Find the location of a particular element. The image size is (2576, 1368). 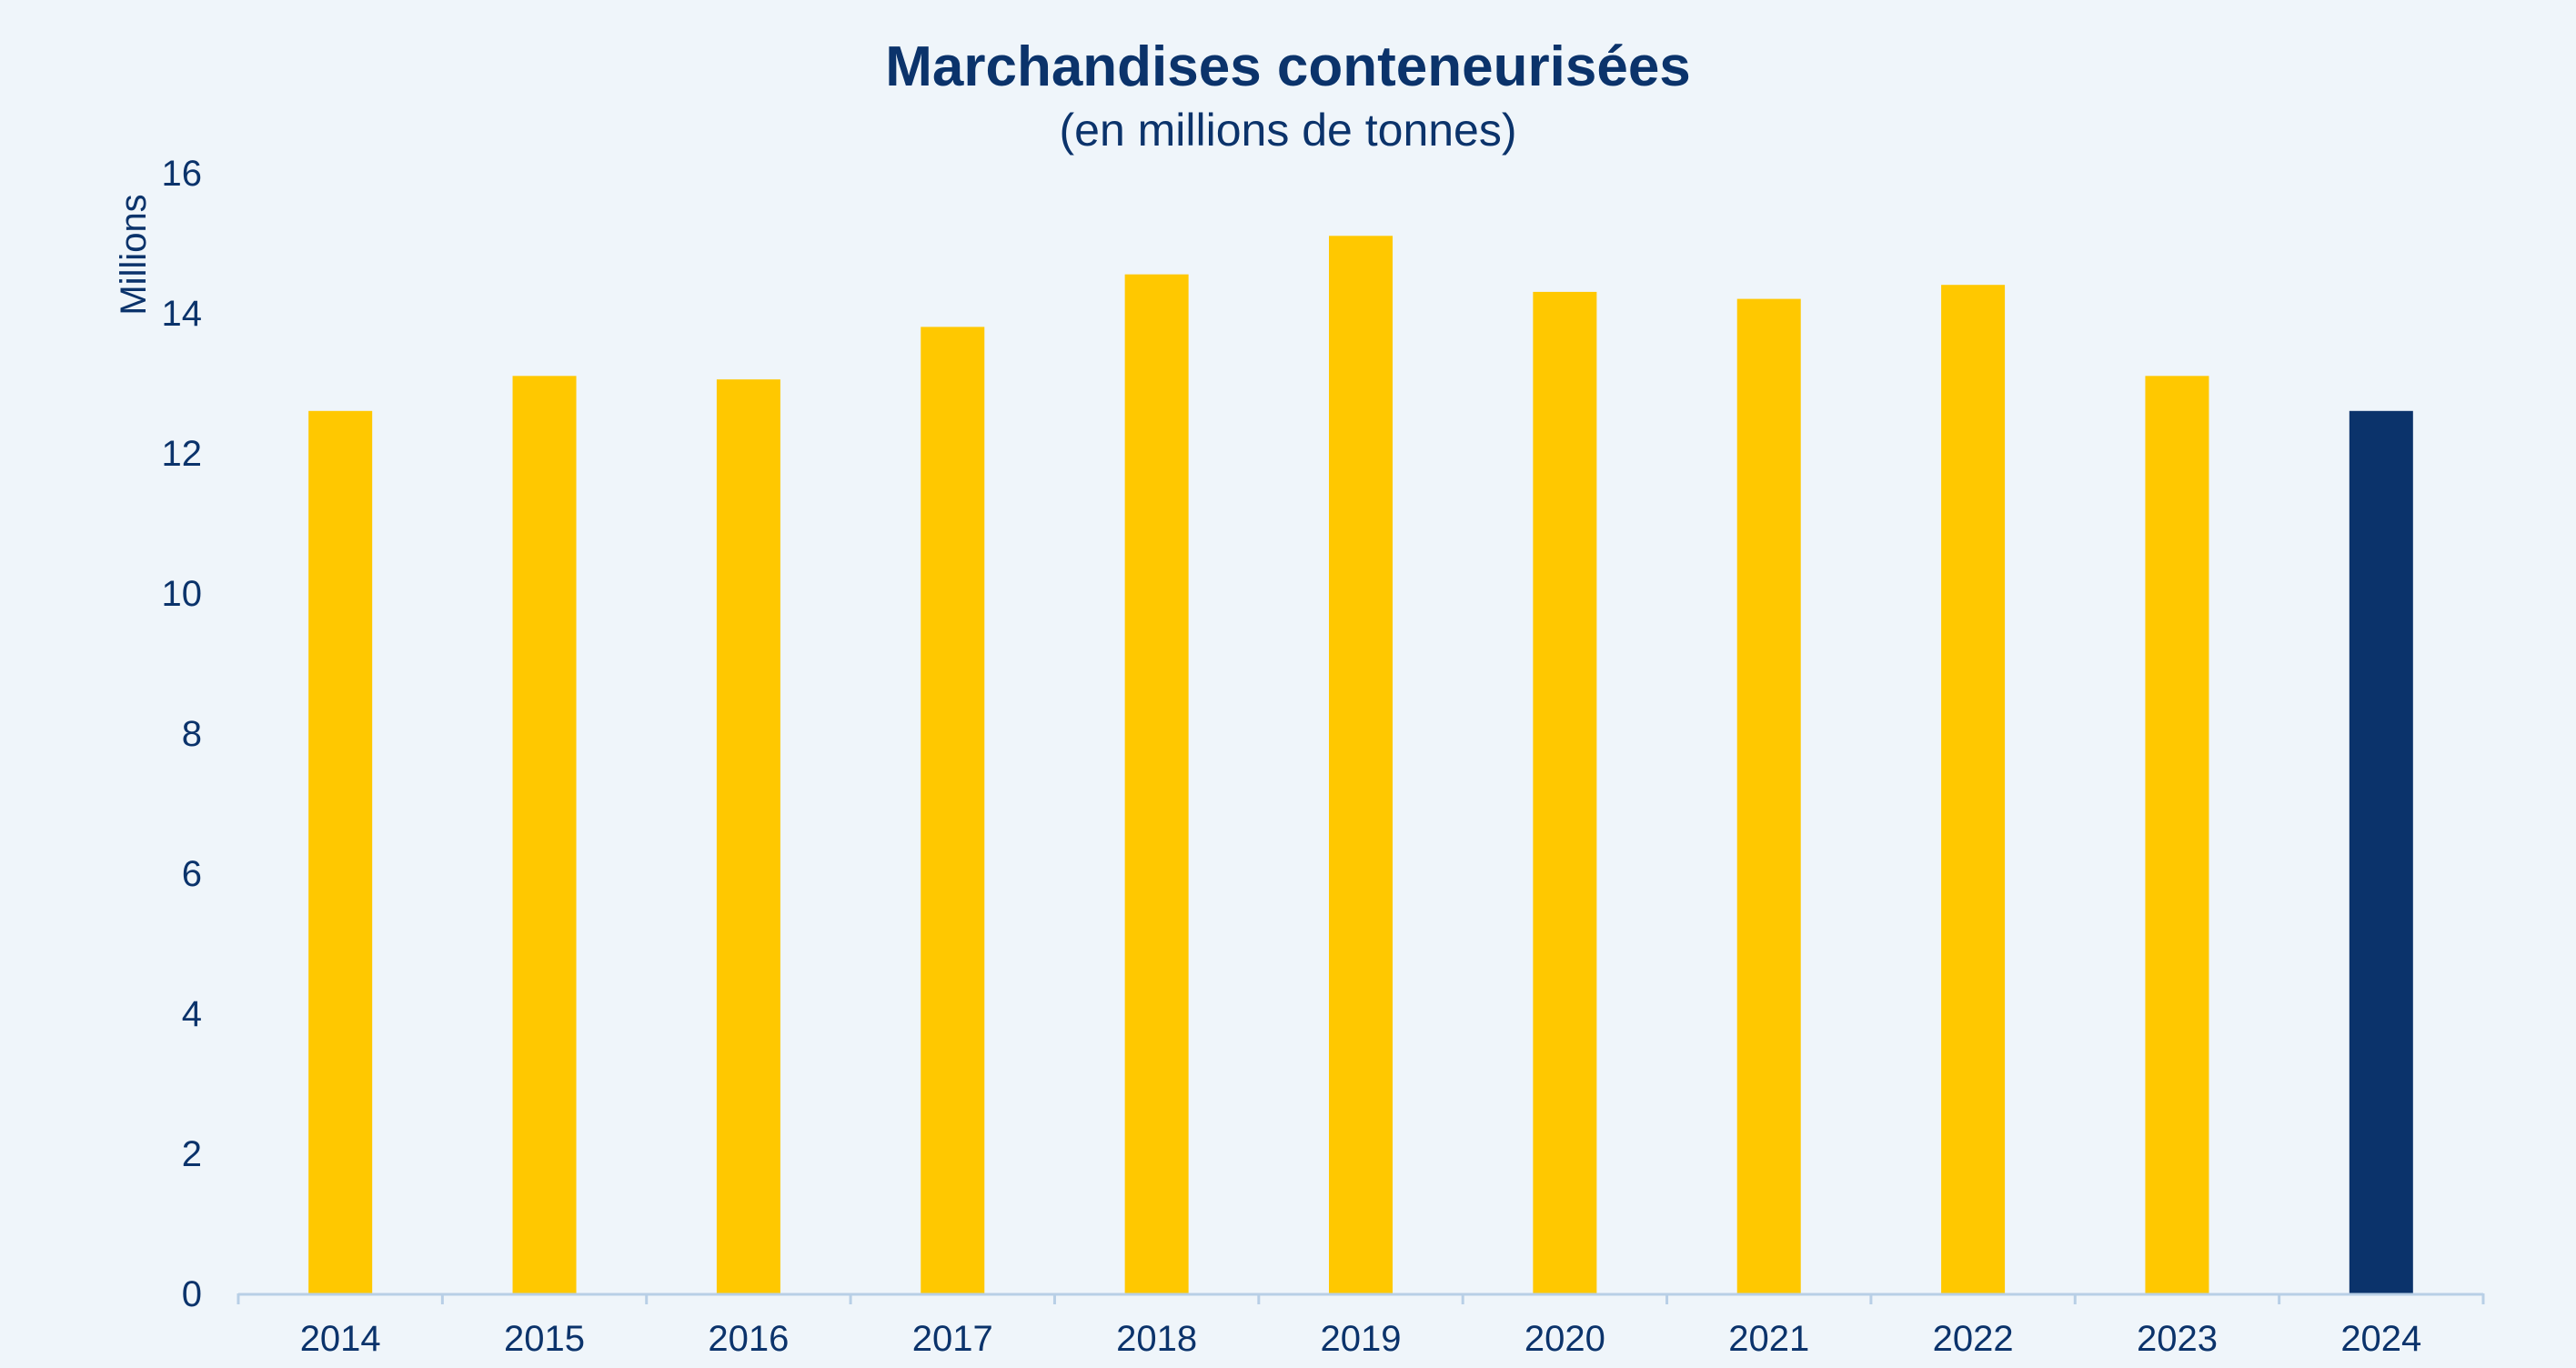

bar-2016 is located at coordinates (748, 836).